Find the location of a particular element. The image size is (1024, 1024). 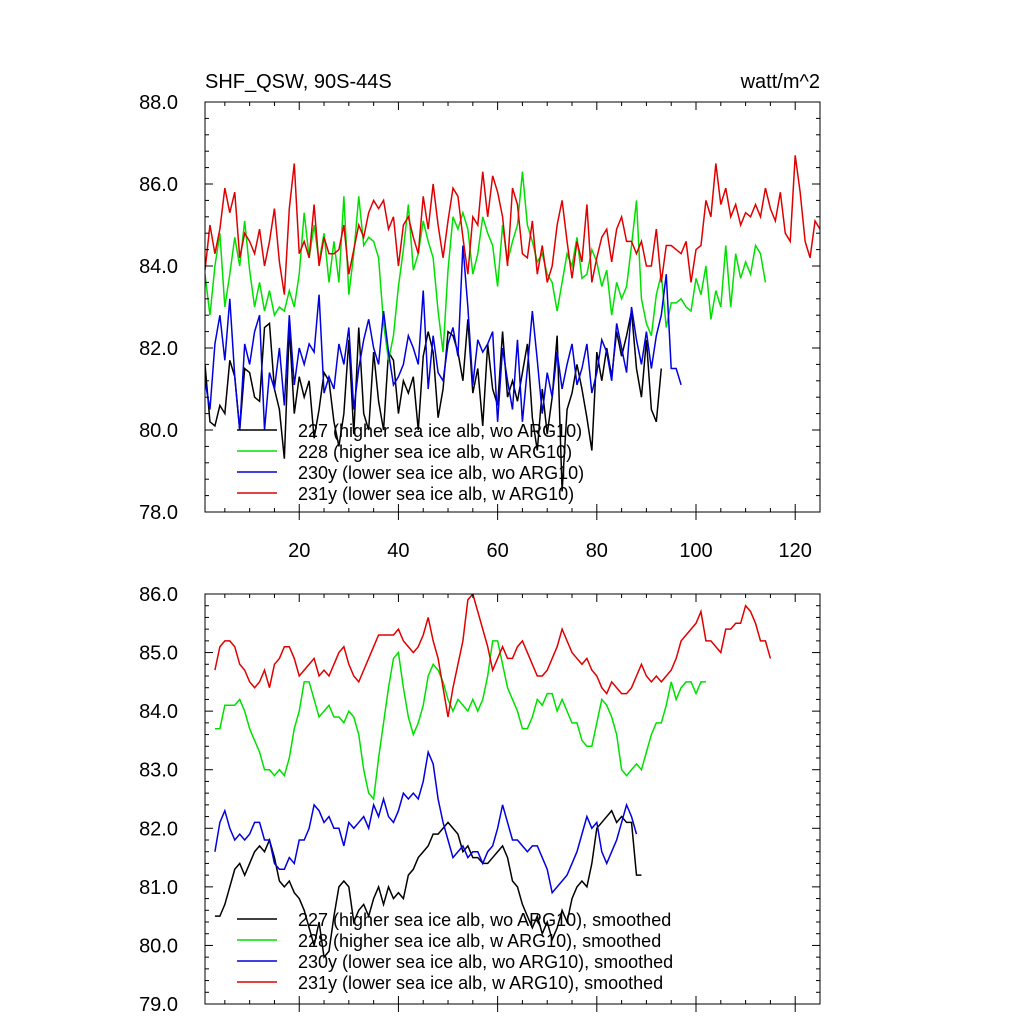

x-tick-label: 80 is located at coordinates (597, 551).